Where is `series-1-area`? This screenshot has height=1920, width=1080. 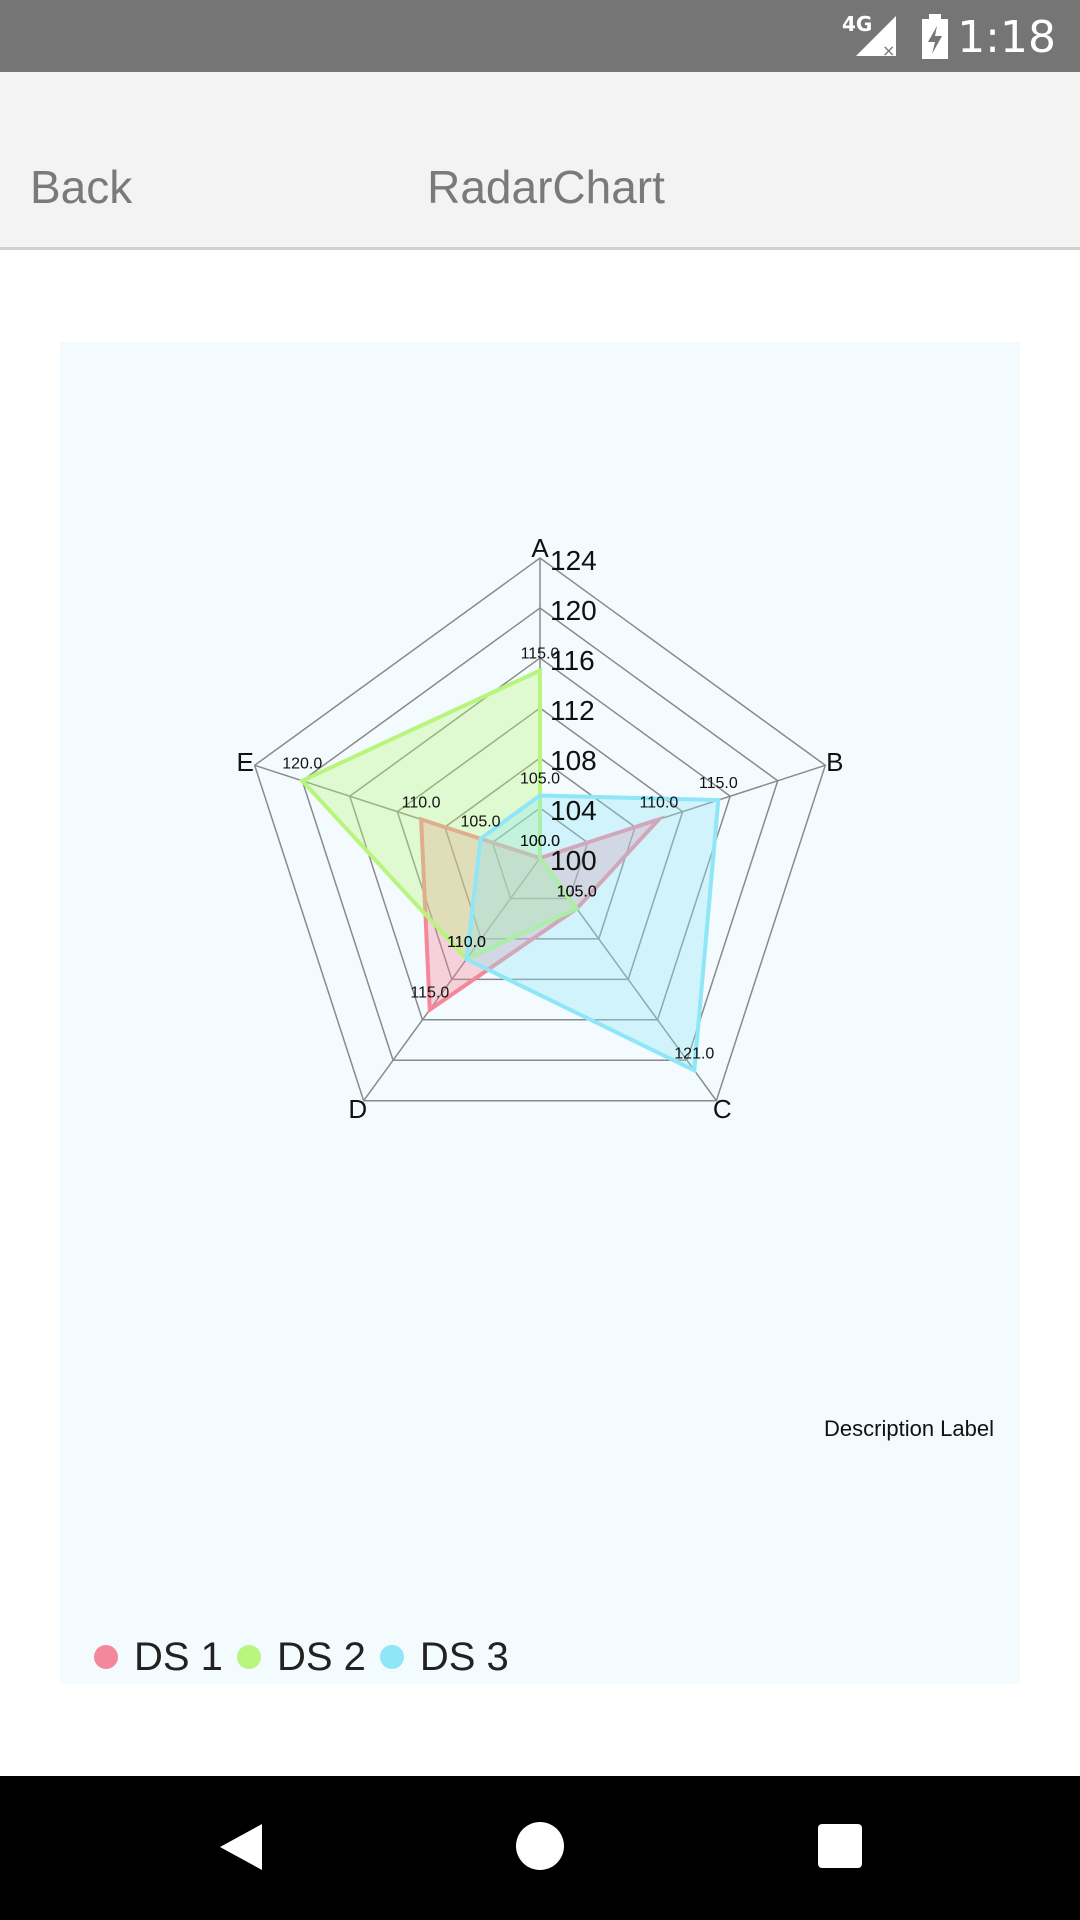 series-1-area is located at coordinates (542, 914).